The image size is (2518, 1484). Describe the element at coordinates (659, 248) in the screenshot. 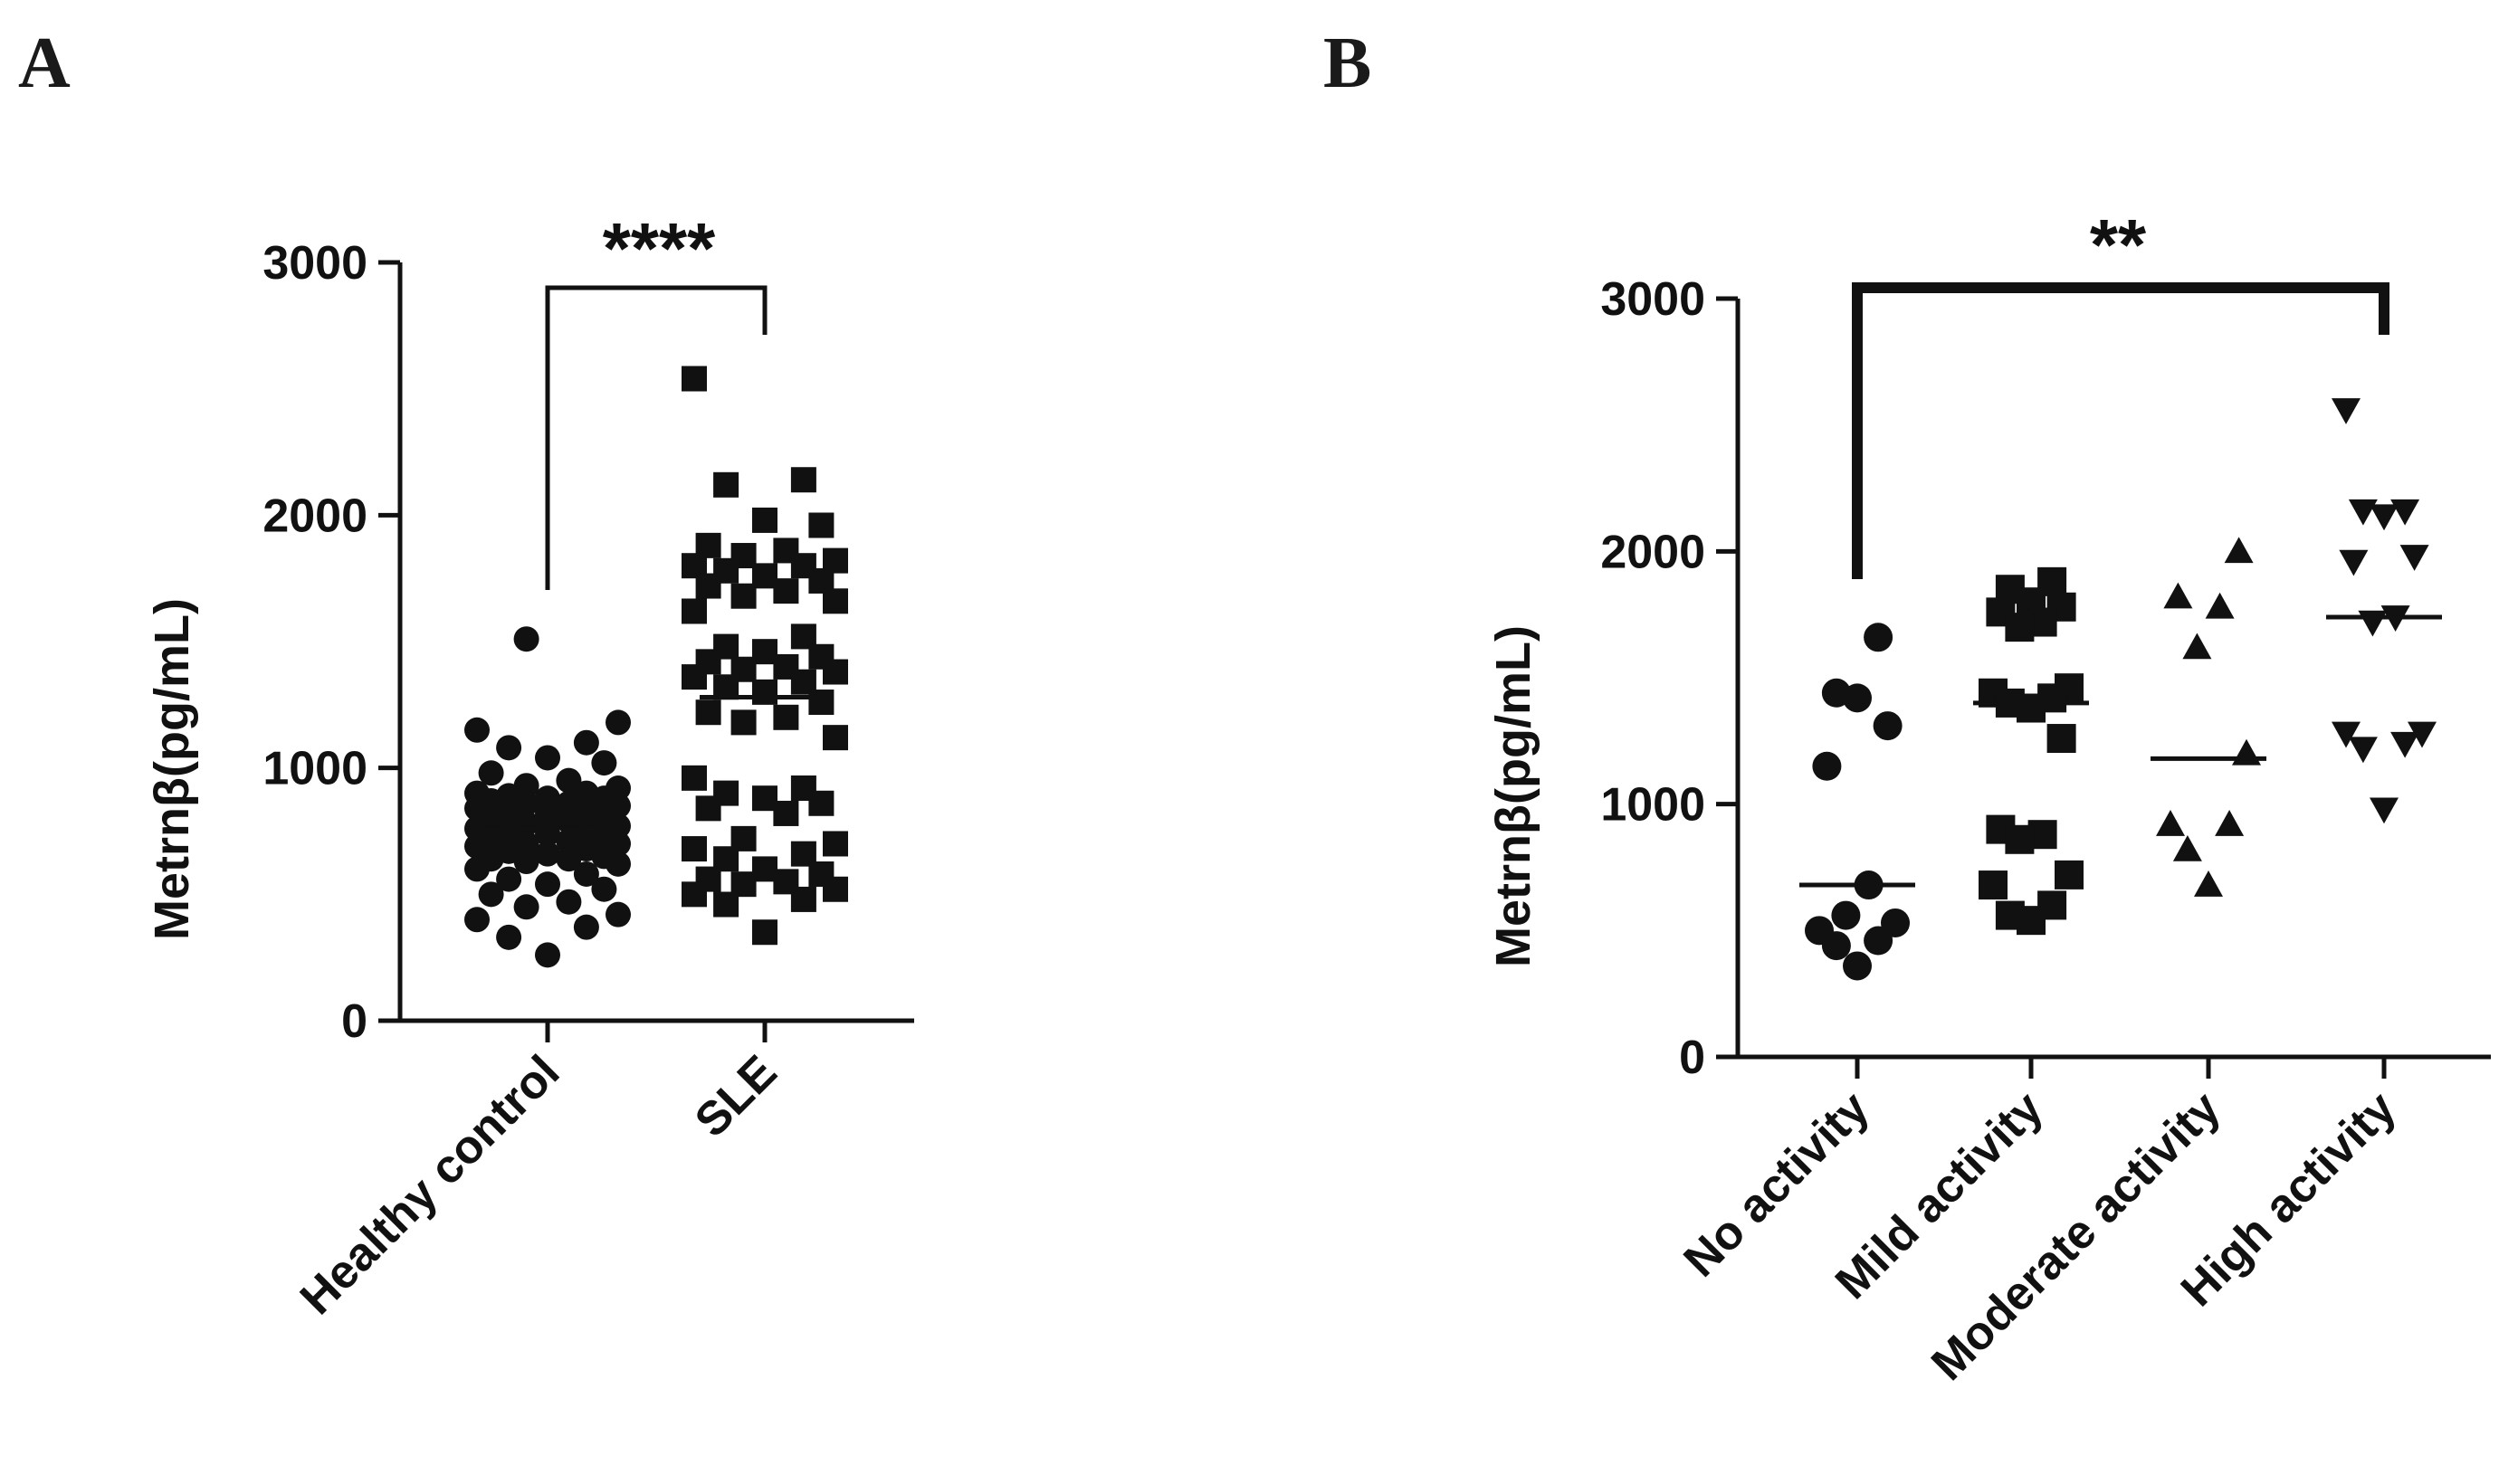

I see `panel-a-significance: ****` at that location.